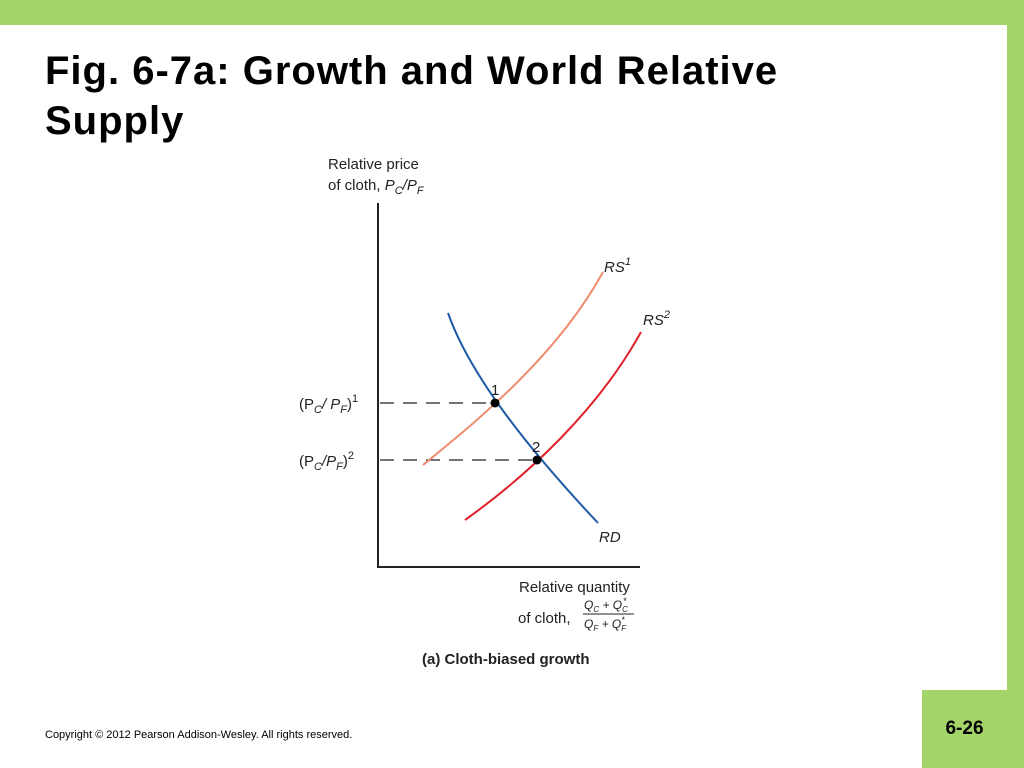  I want to click on label-part: / P, so click(330, 404).